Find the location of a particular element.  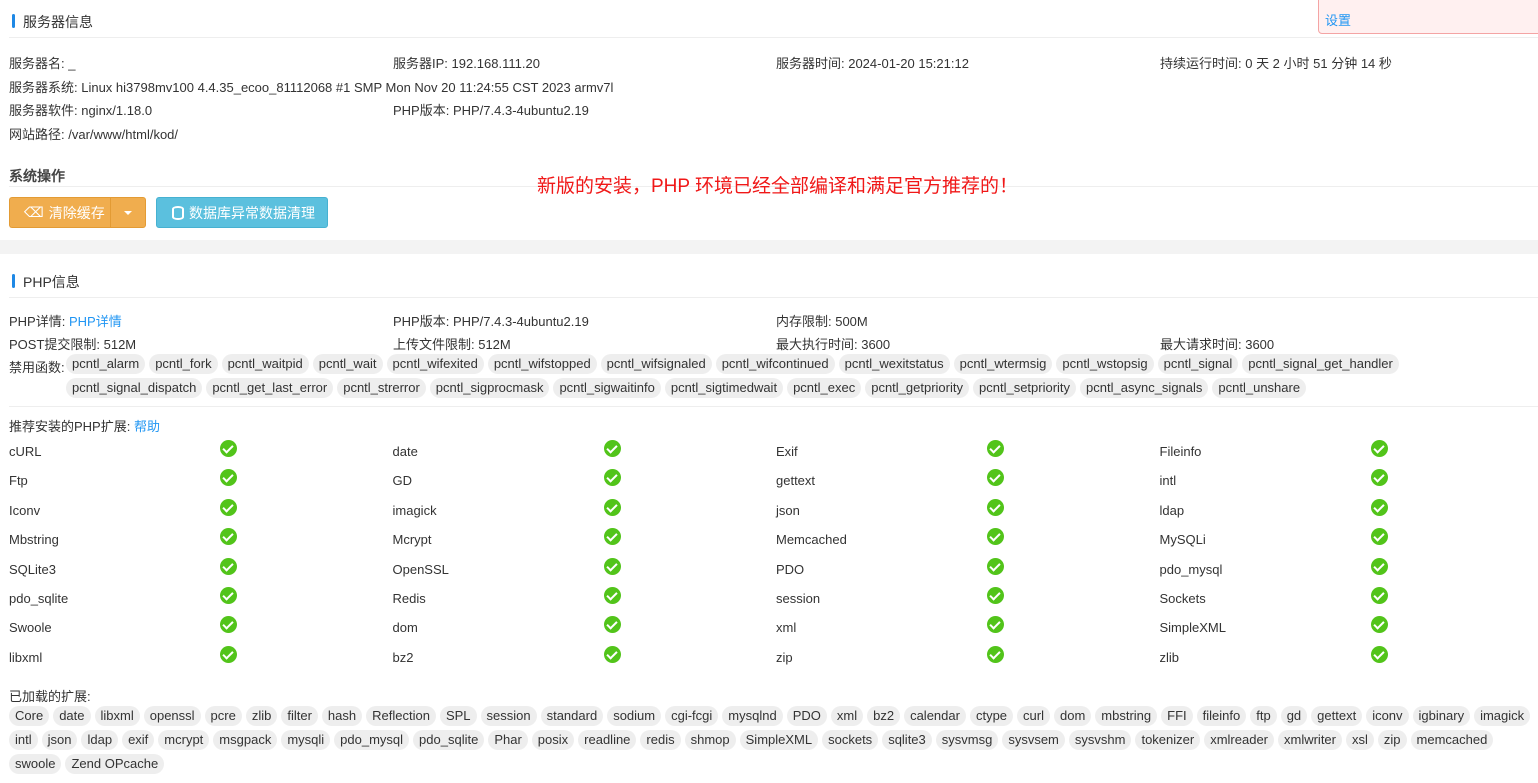

disabled-function-chip: pcntl_exec is located at coordinates (824, 388).